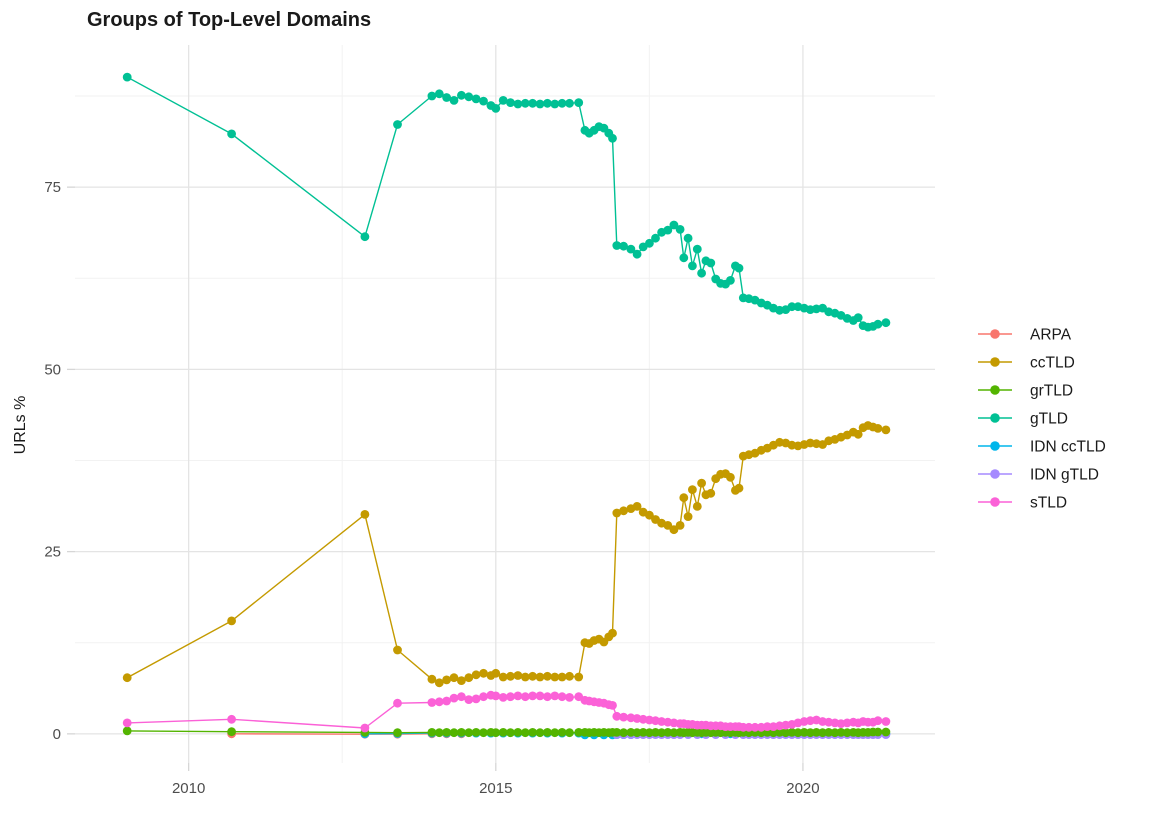 The height and width of the screenshot is (827, 1164). I want to click on y-axis-title: URLs %, so click(20, 425).